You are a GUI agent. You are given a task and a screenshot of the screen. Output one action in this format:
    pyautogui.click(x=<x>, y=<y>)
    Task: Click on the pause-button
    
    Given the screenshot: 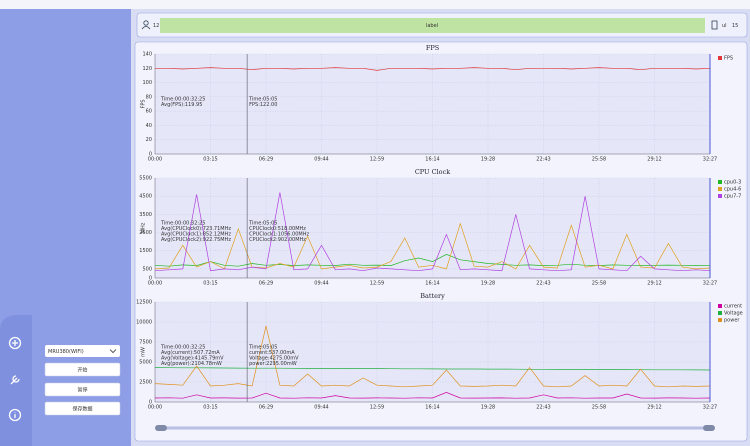 What is the action you would take?
    pyautogui.click(x=82, y=389)
    